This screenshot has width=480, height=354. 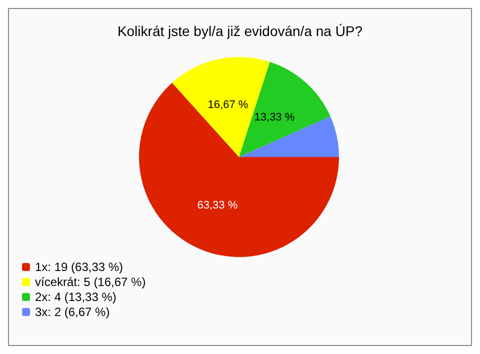 I want to click on data-label: 13,33 %, so click(x=274, y=118).